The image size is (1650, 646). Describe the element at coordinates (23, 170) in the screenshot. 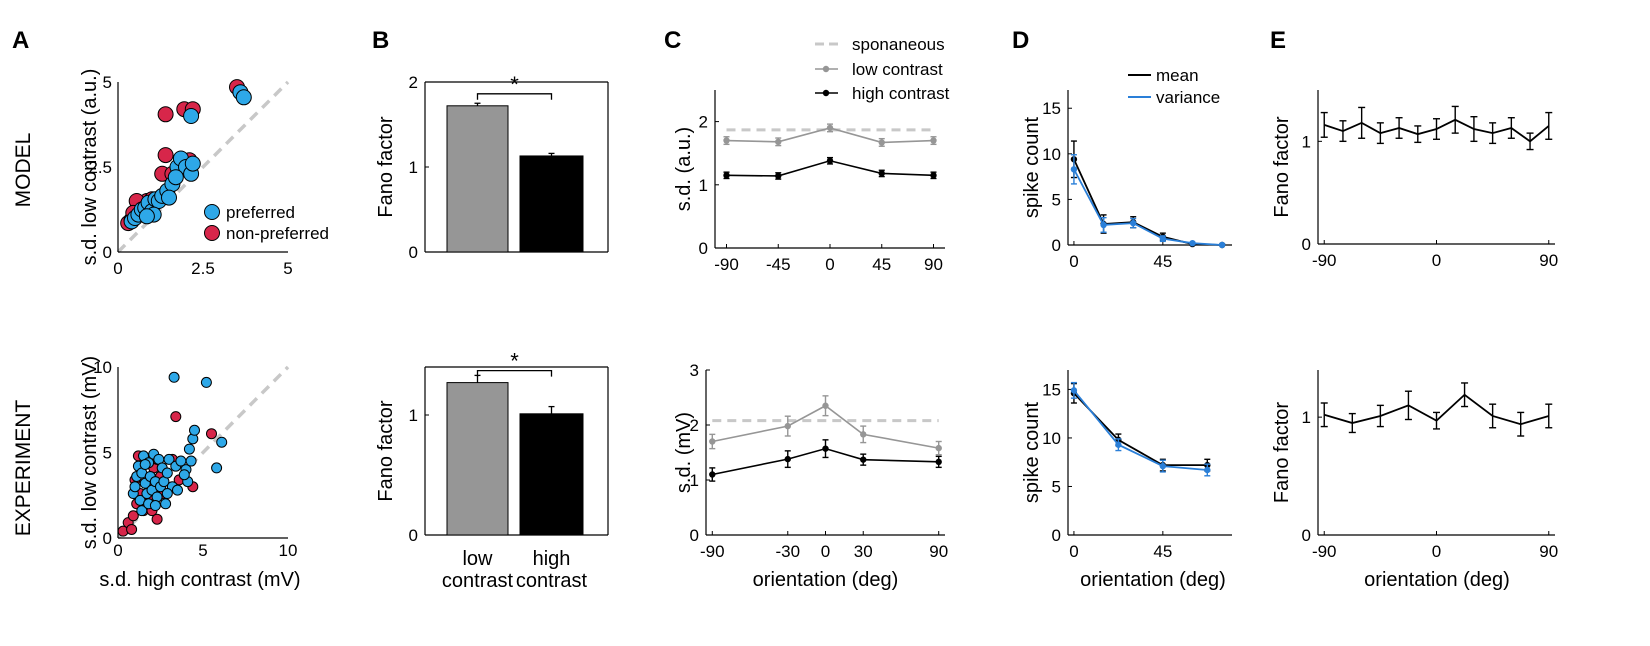

I see `row-label-model: MODEL` at that location.